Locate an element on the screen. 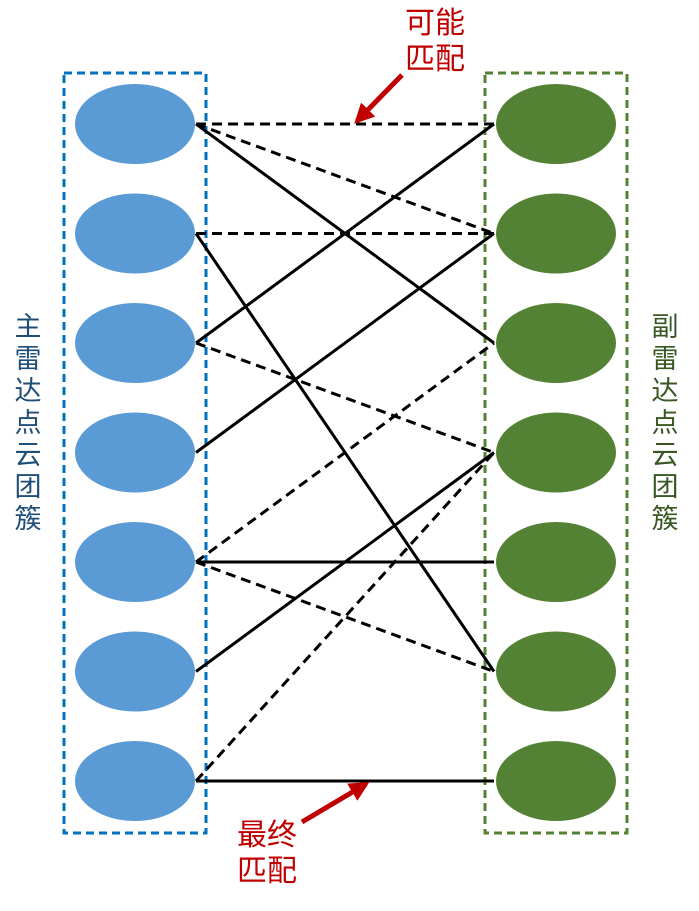 The image size is (699, 911). final-match-arrow is located at coordinates (335, 803).